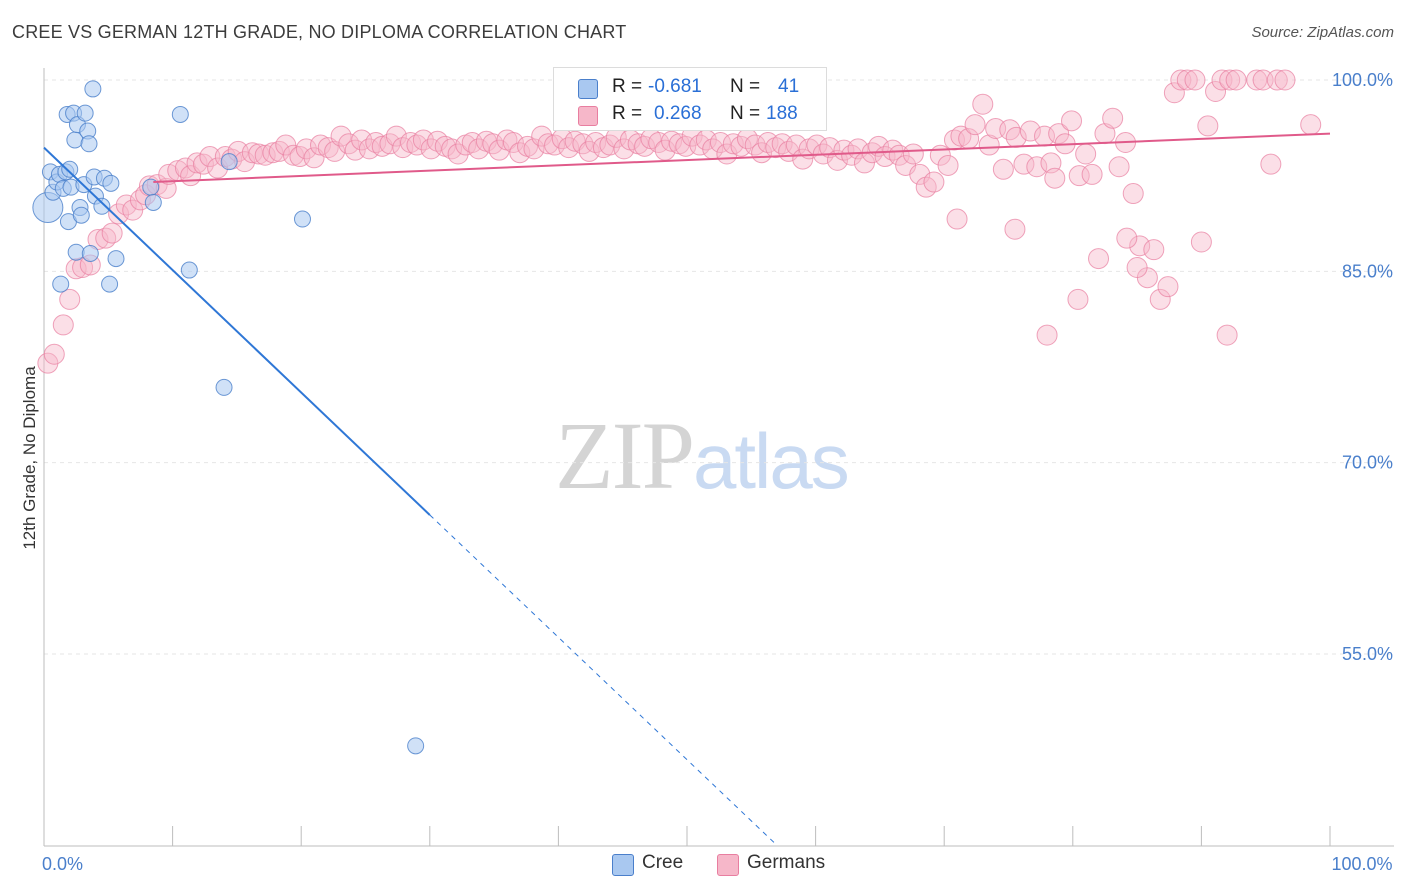  Describe the element at coordinates (237, 331) in the screenshot. I see `cree-trend-line` at that location.